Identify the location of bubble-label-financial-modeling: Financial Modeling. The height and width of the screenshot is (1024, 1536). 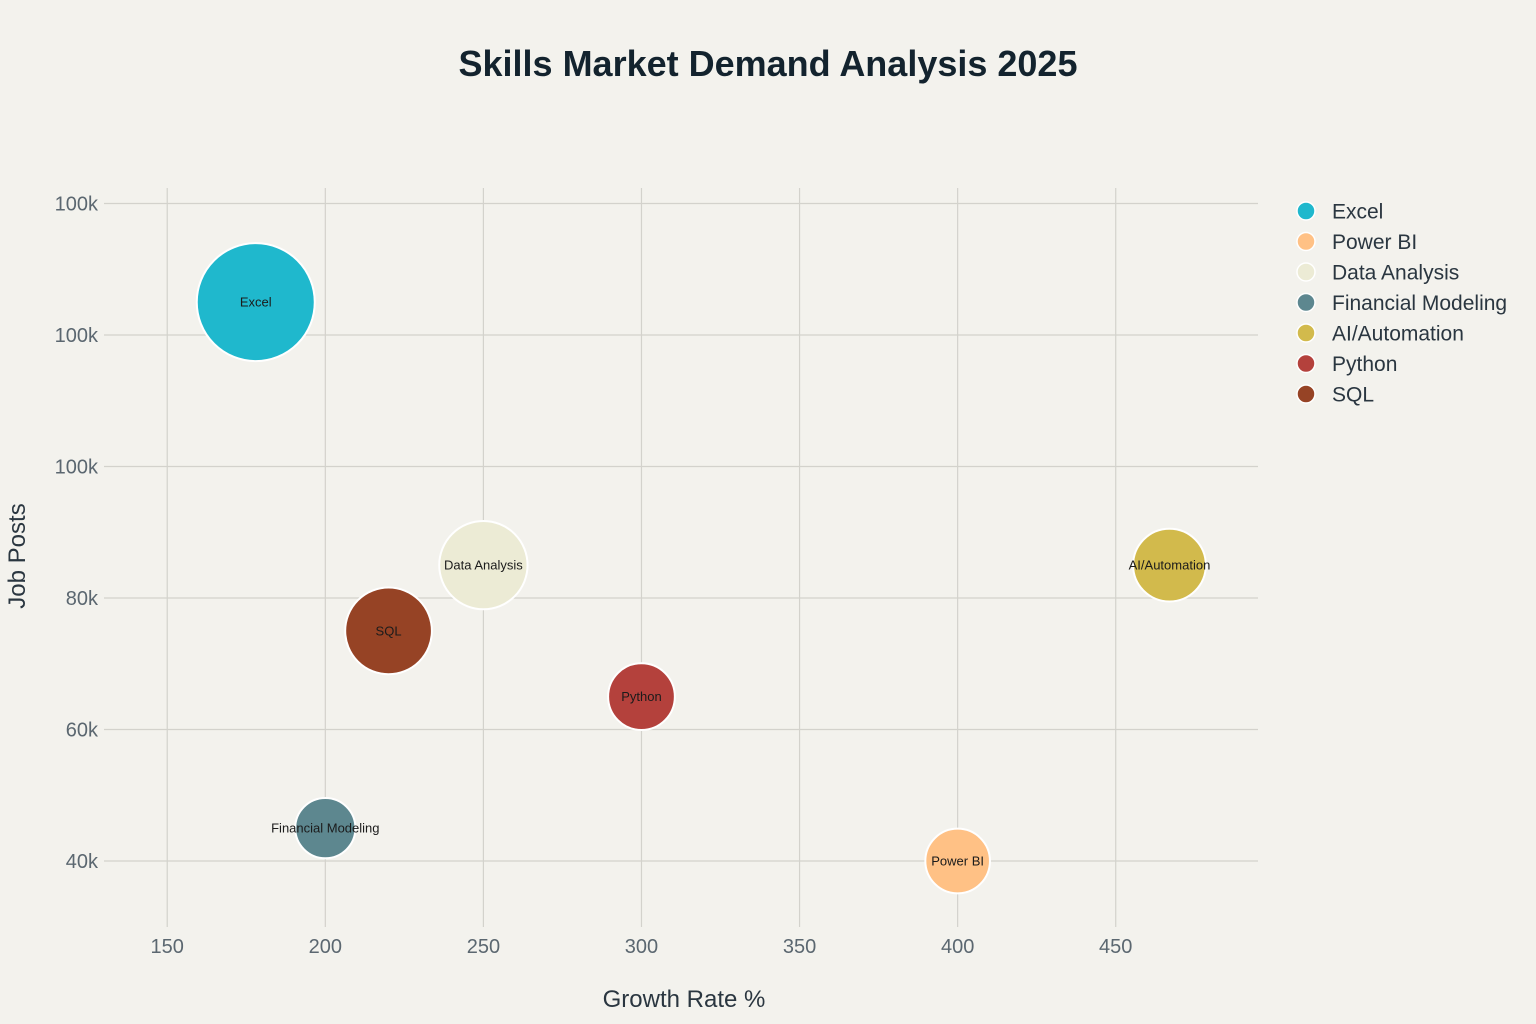
(325, 828).